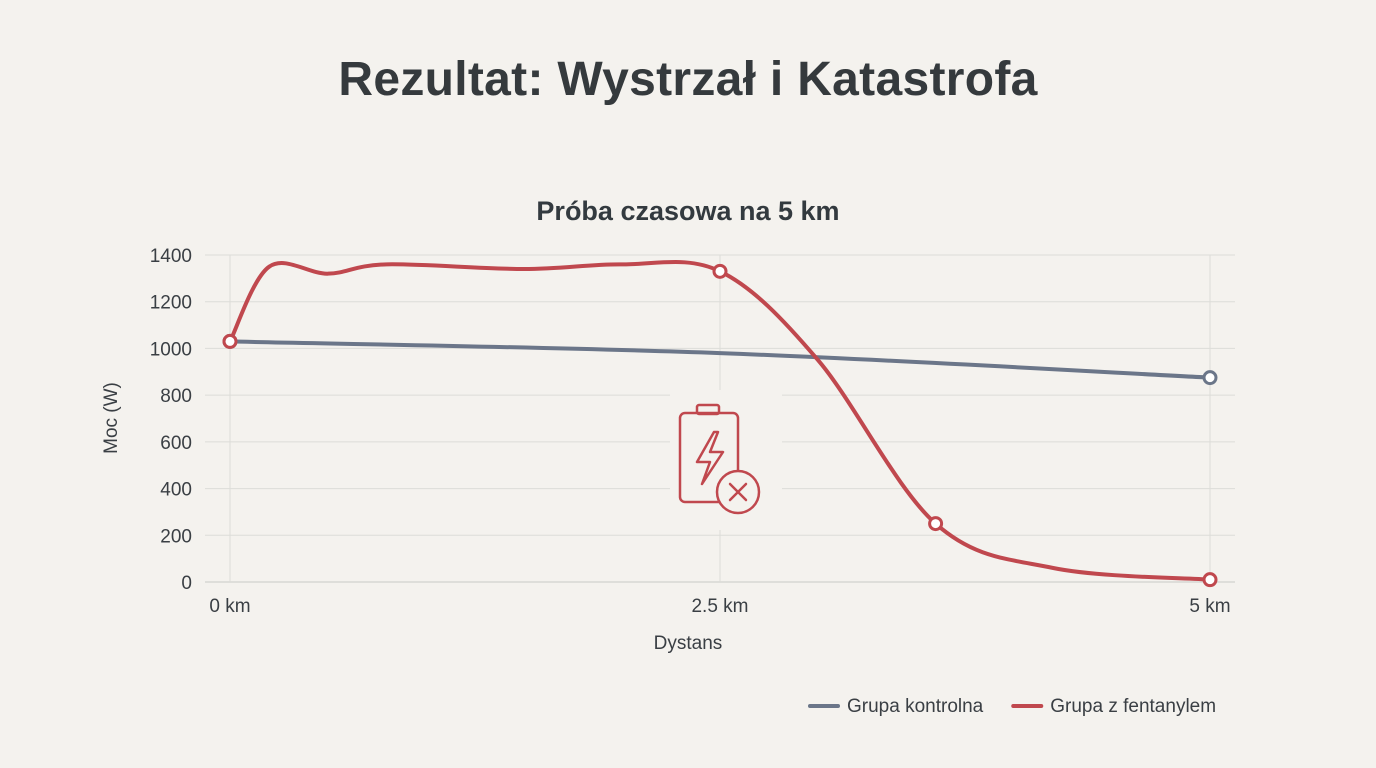  What do you see at coordinates (171, 420) in the screenshot?
I see `y-axis-ticks: 0 200 400 600 800 1000 1200 1400` at bounding box center [171, 420].